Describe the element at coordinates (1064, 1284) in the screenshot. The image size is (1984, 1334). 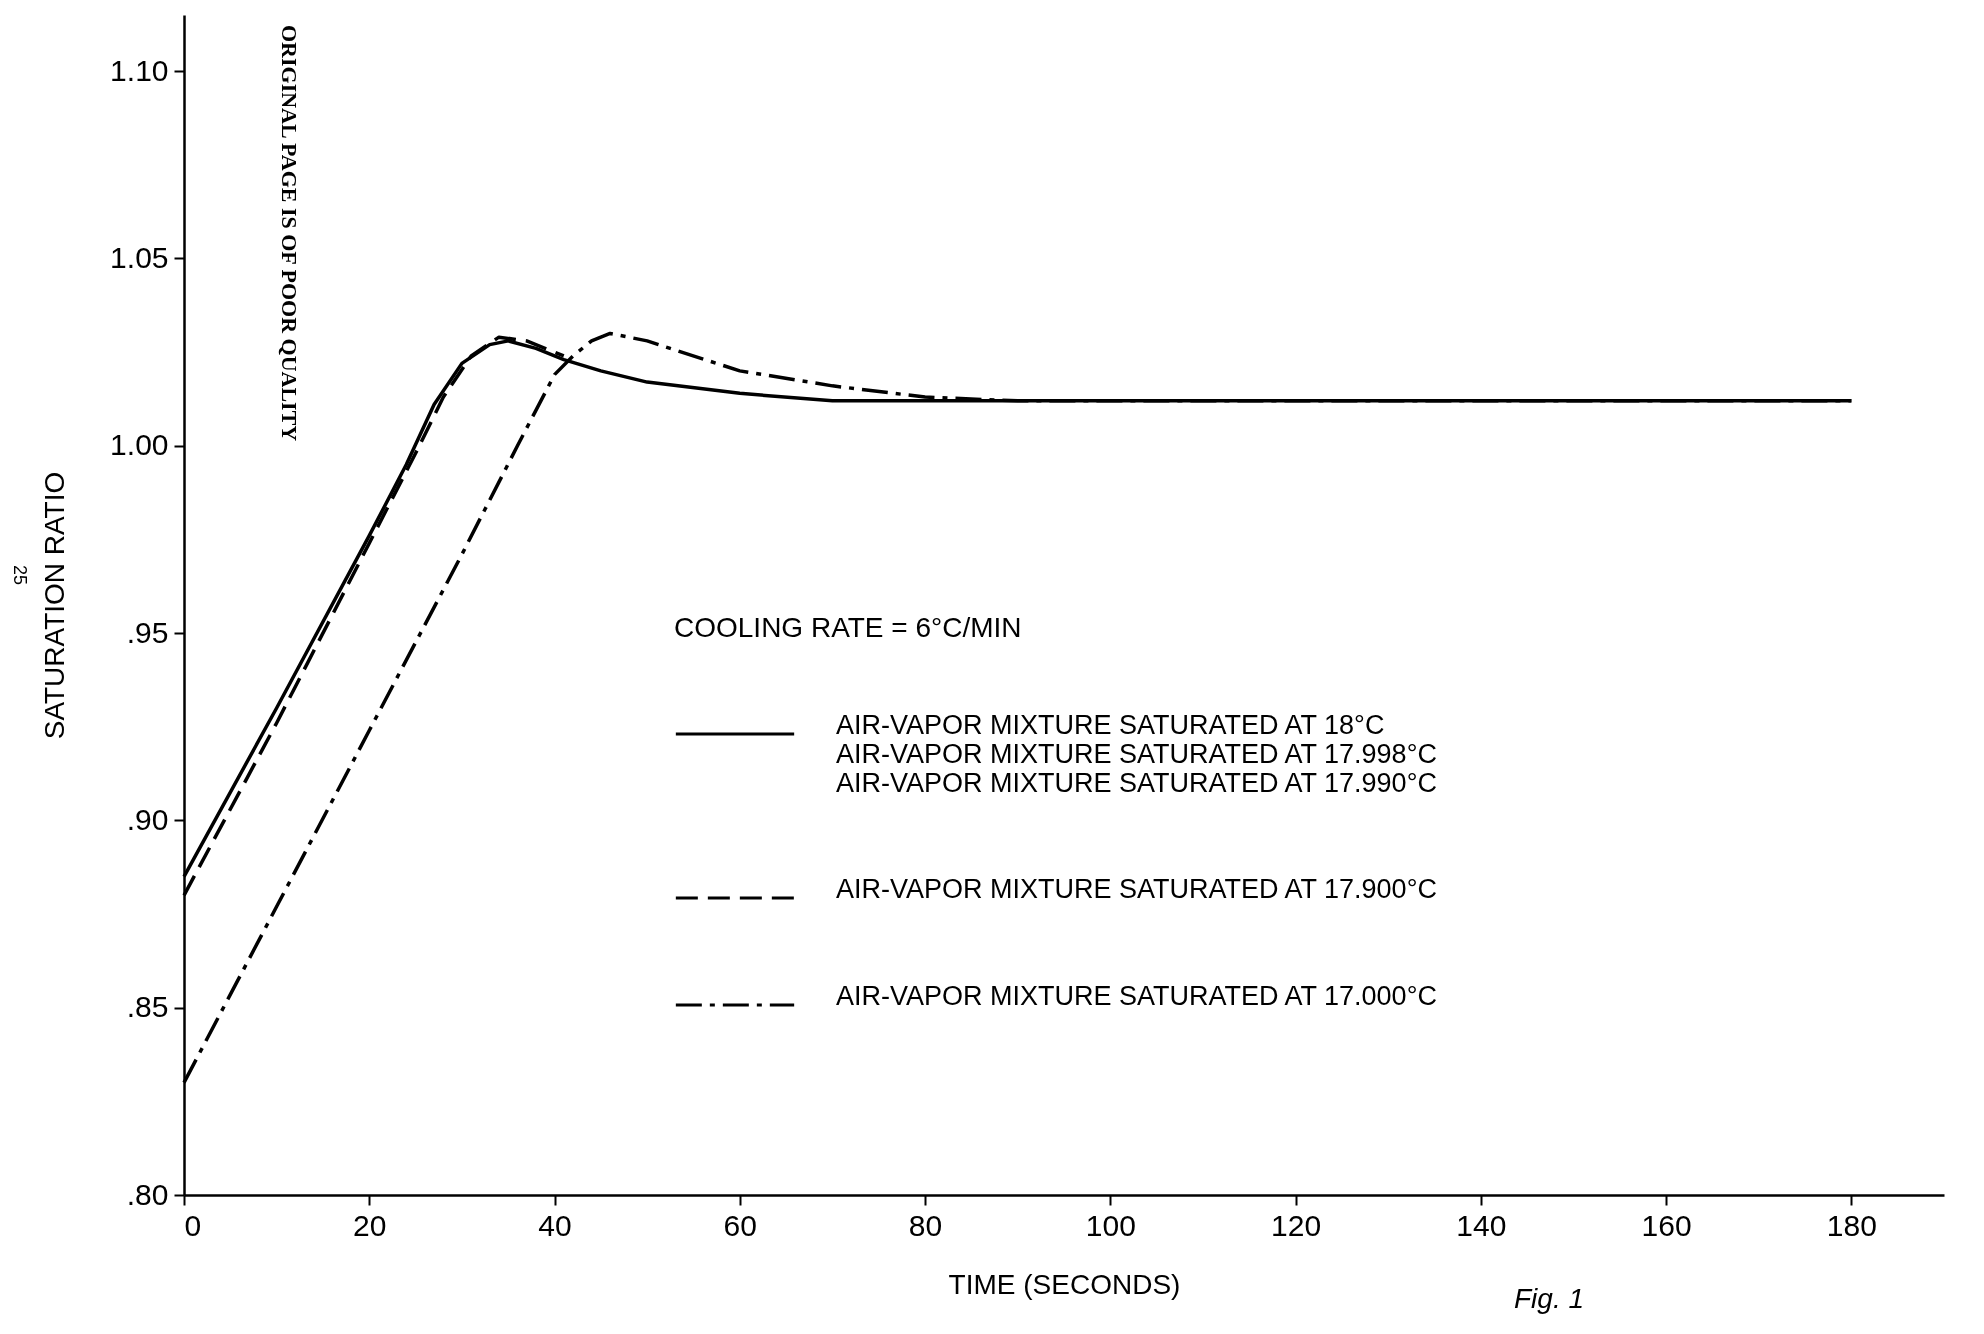
I see `x-axis-title: TIME (SECONDS)` at that location.